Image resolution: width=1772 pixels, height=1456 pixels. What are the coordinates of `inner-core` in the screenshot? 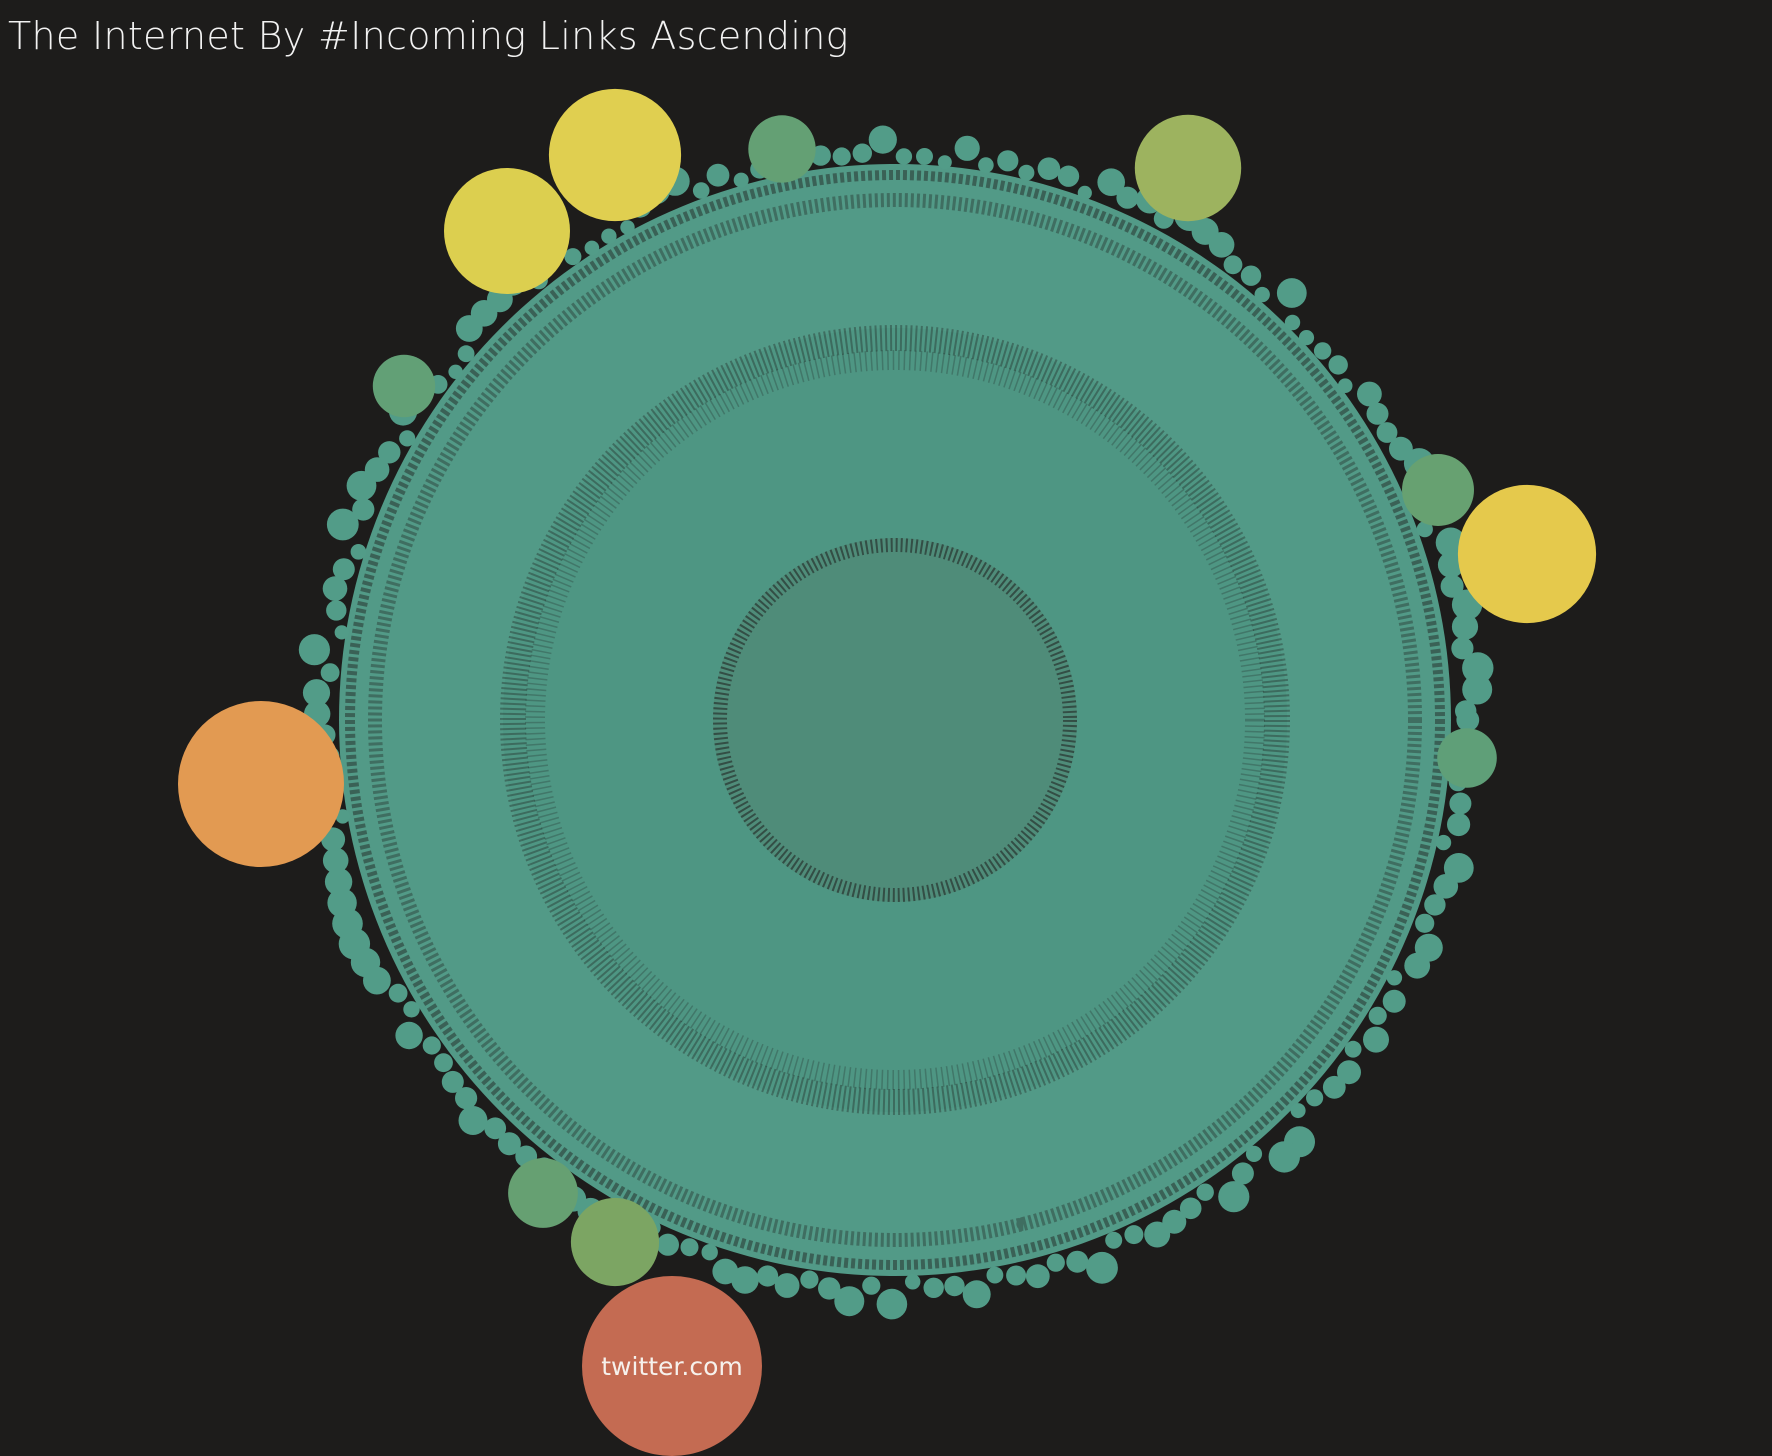 It's located at (895, 720).